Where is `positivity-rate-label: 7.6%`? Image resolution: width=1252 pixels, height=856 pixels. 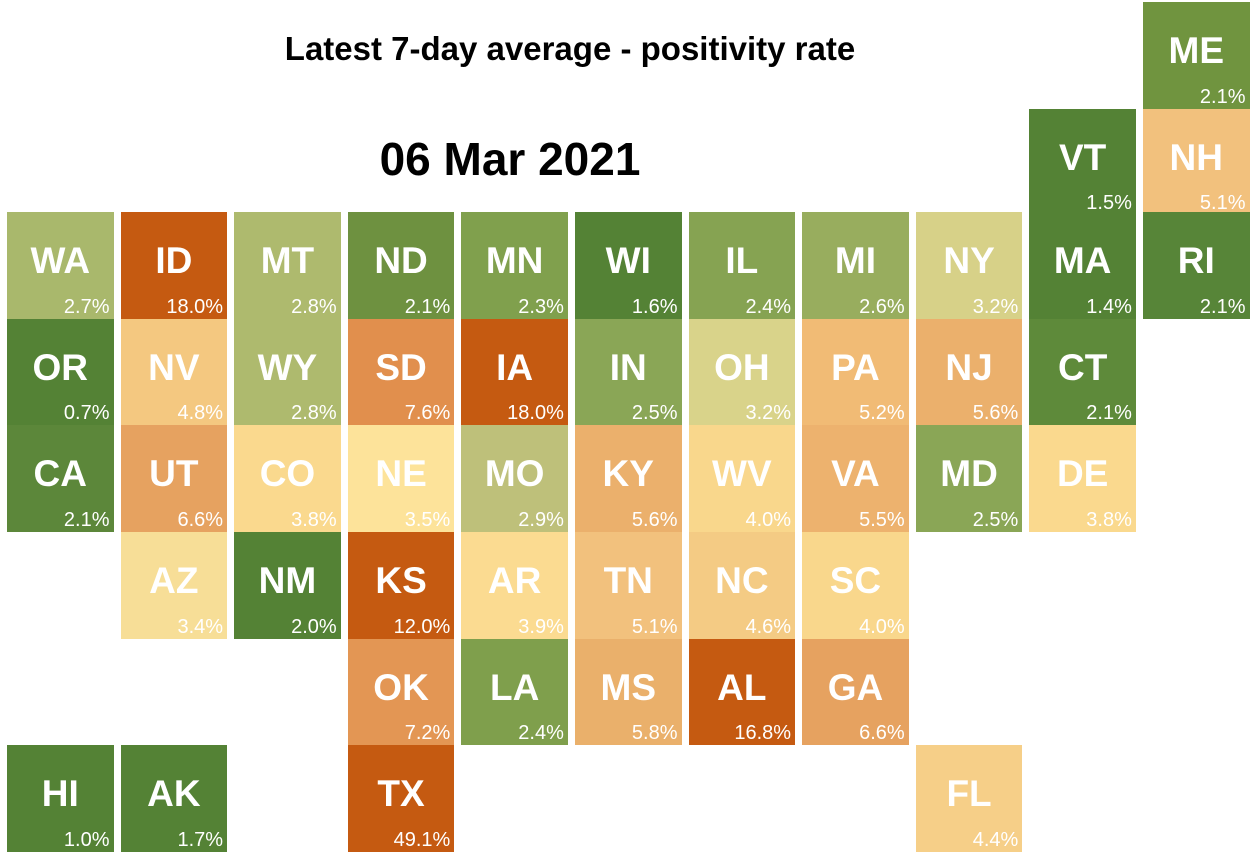 positivity-rate-label: 7.6% is located at coordinates (427, 413).